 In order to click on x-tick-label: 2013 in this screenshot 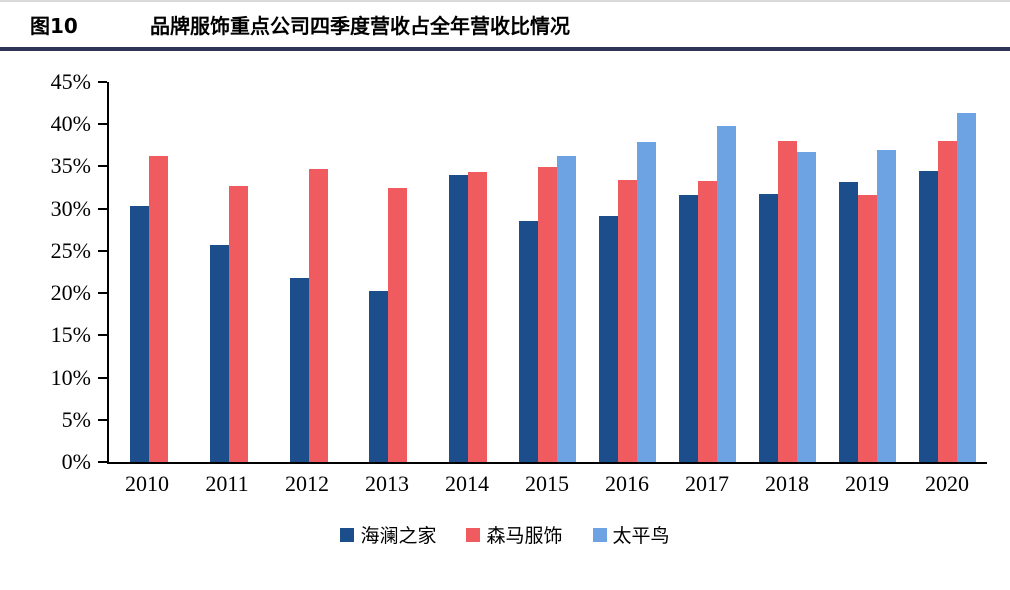, I will do `click(387, 483)`.